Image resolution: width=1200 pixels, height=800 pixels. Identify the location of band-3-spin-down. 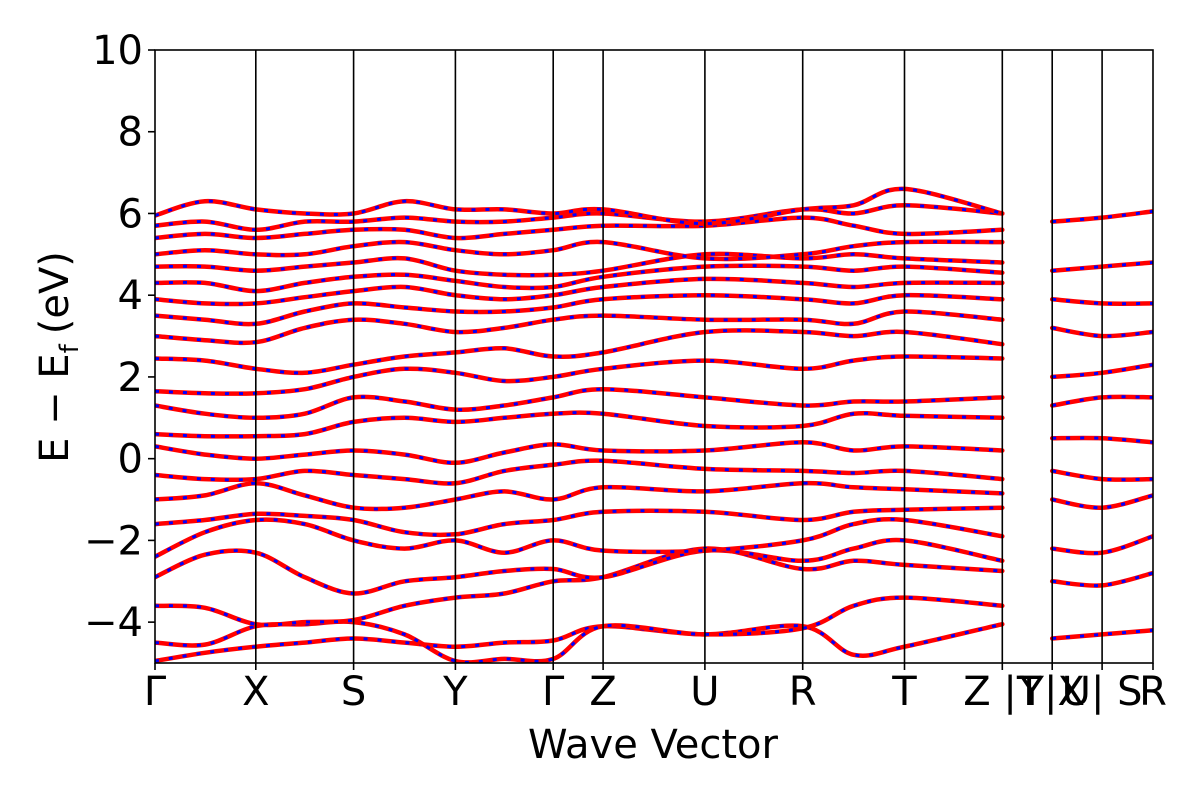
(579, 567).